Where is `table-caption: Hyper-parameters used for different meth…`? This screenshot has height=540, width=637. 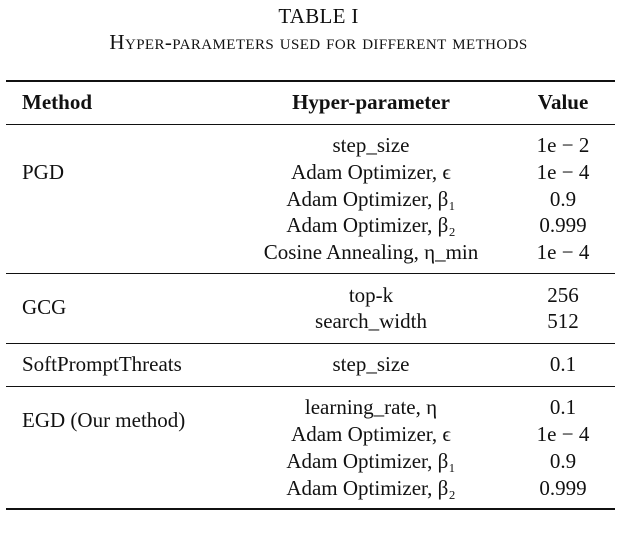
table-caption: Hyper-parameters used for different meth… is located at coordinates (318, 42).